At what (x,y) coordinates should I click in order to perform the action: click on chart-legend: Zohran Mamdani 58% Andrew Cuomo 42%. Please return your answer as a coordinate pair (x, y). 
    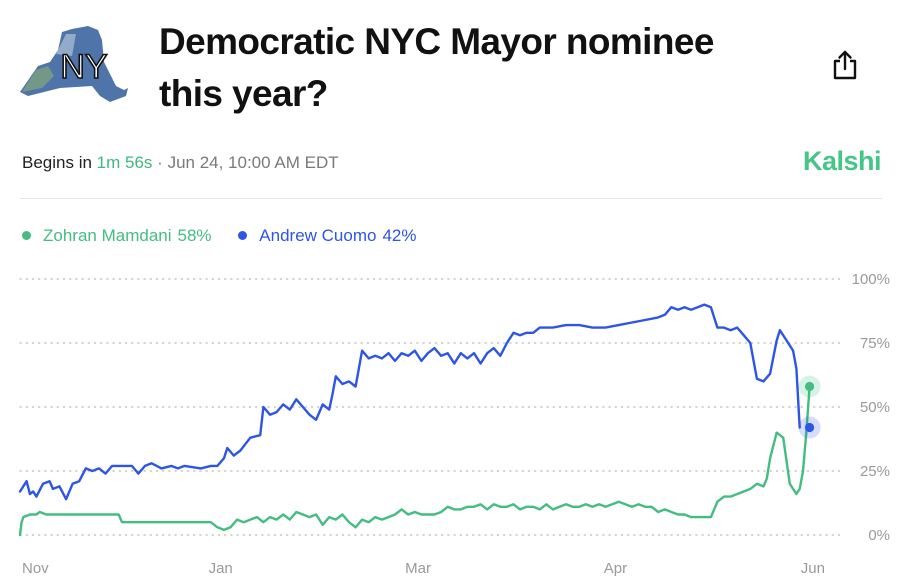
    Looking at the image, I should click on (230, 235).